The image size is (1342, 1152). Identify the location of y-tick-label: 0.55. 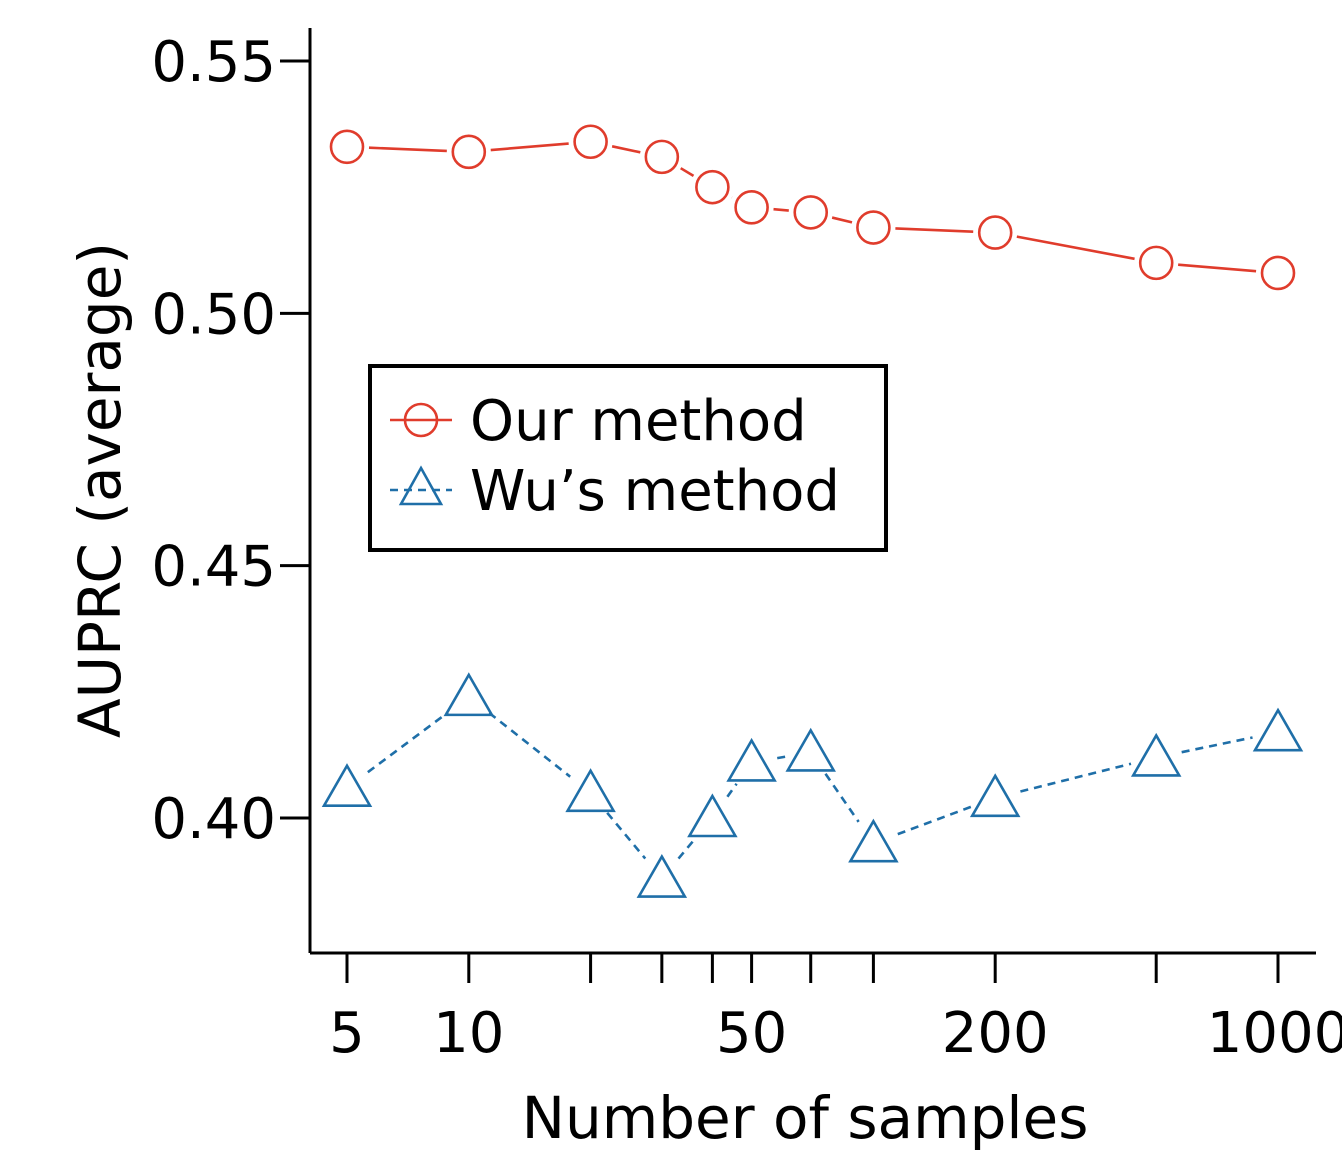
(213, 62).